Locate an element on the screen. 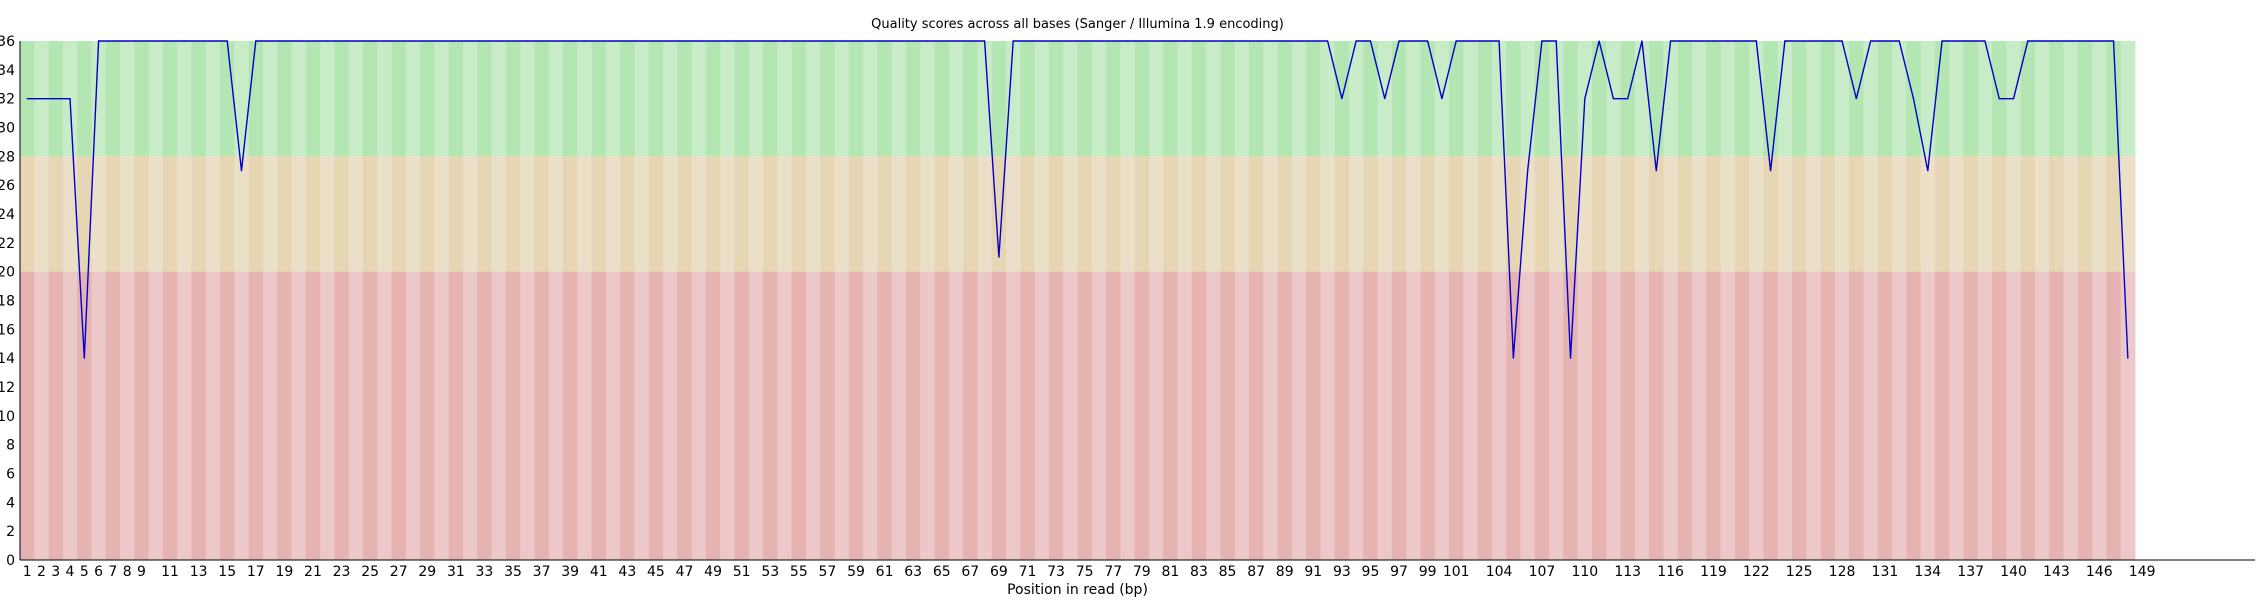  x-tick-label: 23 is located at coordinates (342, 572).